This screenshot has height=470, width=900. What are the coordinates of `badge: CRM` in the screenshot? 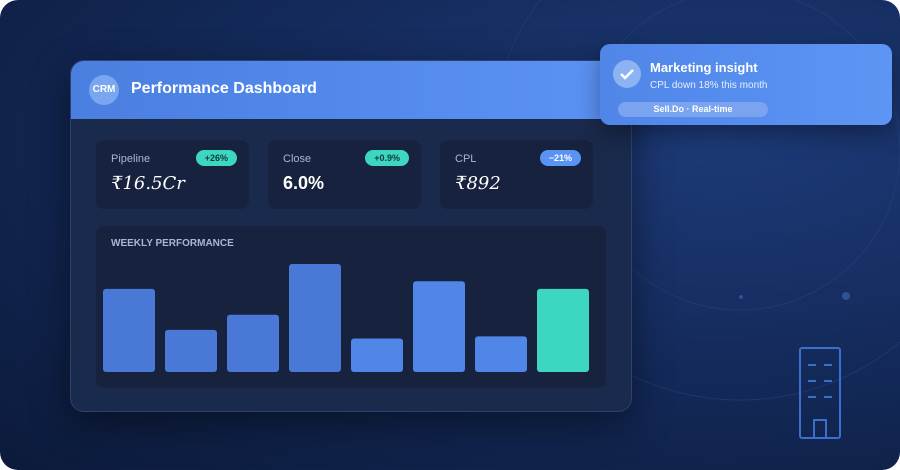 It's located at (104, 90).